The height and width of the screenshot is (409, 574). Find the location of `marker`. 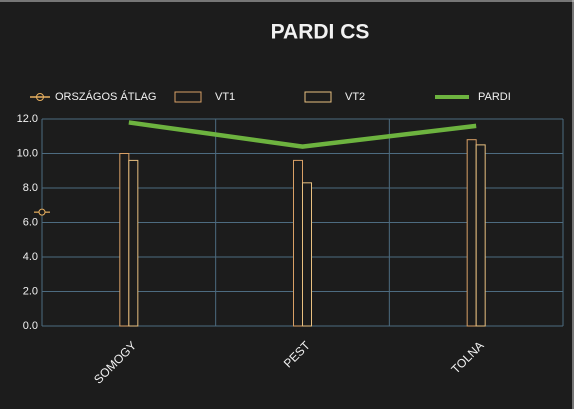

marker is located at coordinates (42, 212).